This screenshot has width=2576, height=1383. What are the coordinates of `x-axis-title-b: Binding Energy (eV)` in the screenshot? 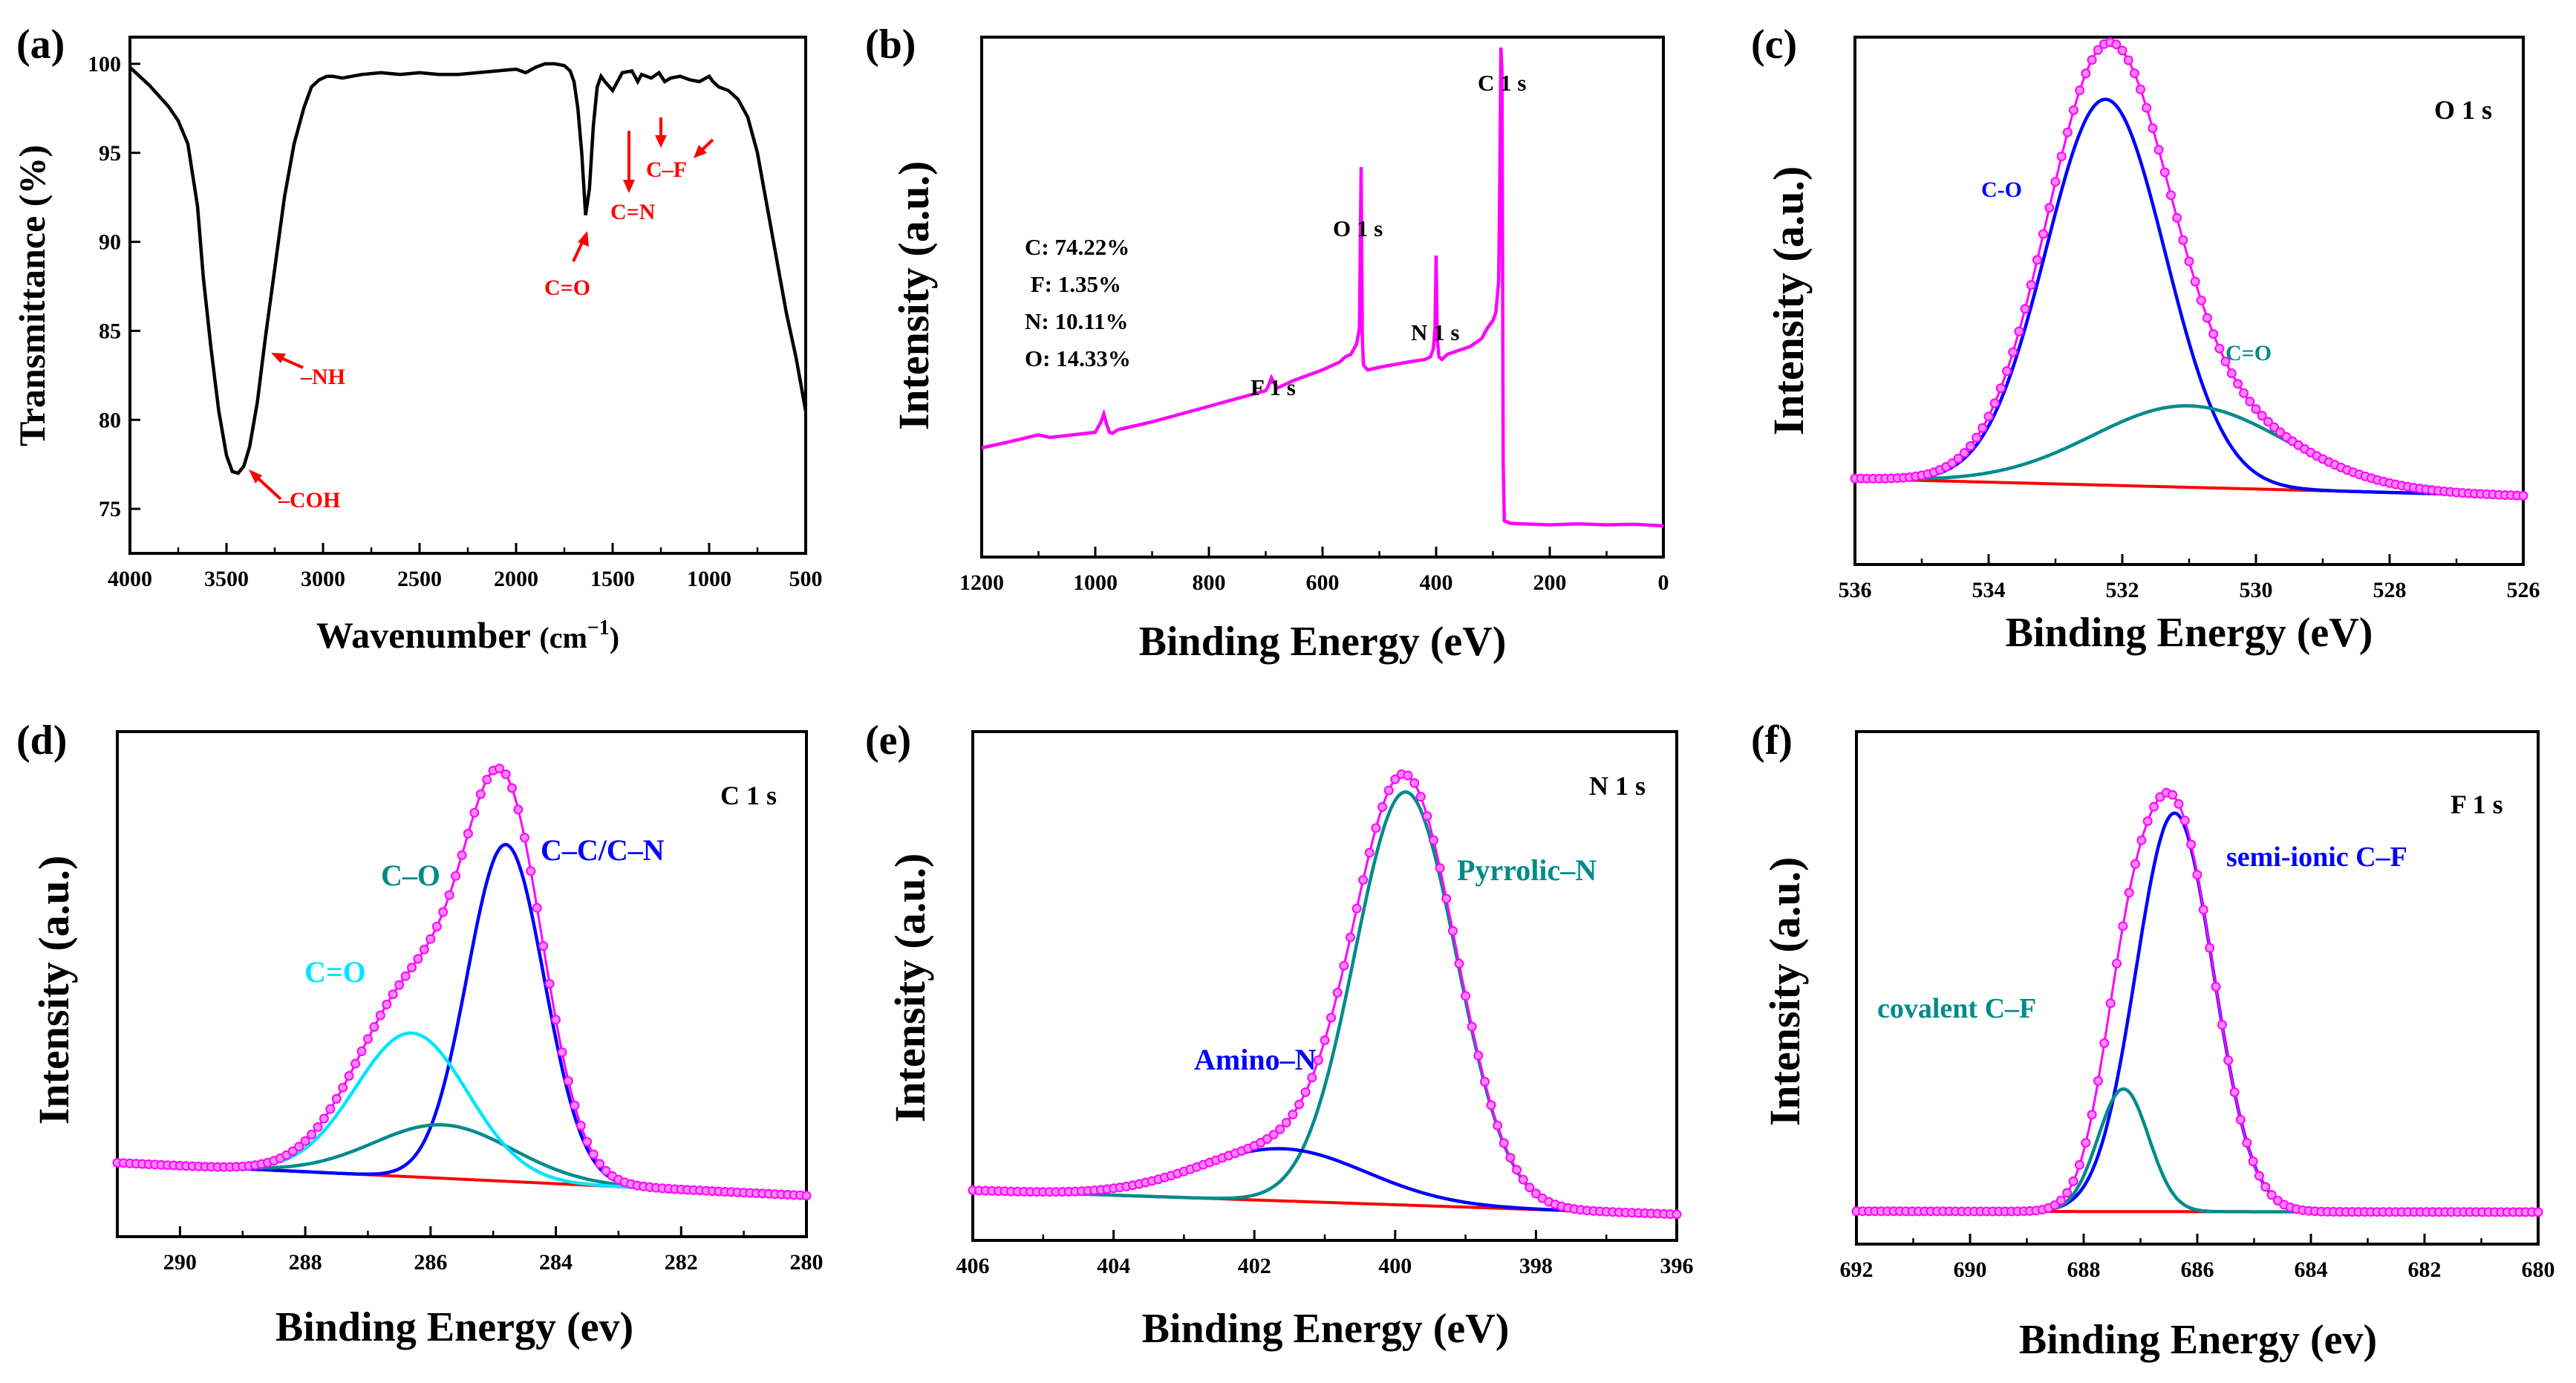 It's located at (1323, 642).